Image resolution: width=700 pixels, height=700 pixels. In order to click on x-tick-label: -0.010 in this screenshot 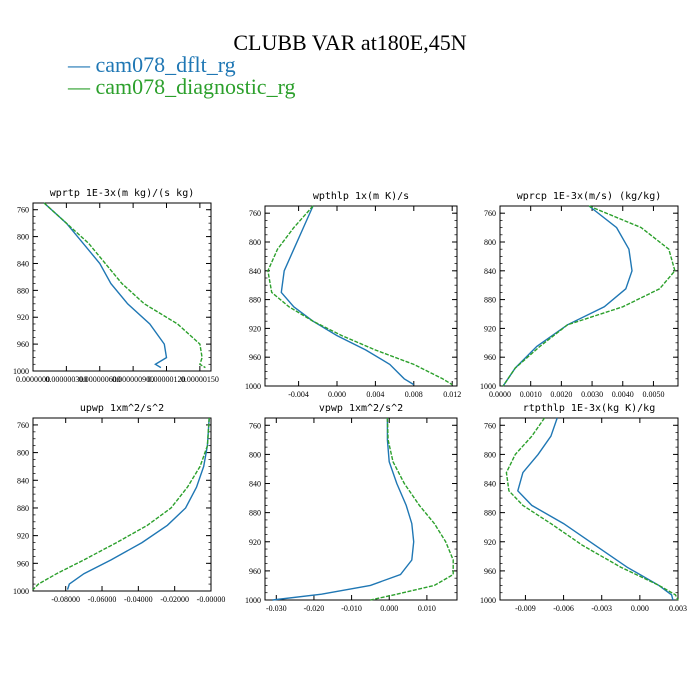, I will do `click(351, 608)`.